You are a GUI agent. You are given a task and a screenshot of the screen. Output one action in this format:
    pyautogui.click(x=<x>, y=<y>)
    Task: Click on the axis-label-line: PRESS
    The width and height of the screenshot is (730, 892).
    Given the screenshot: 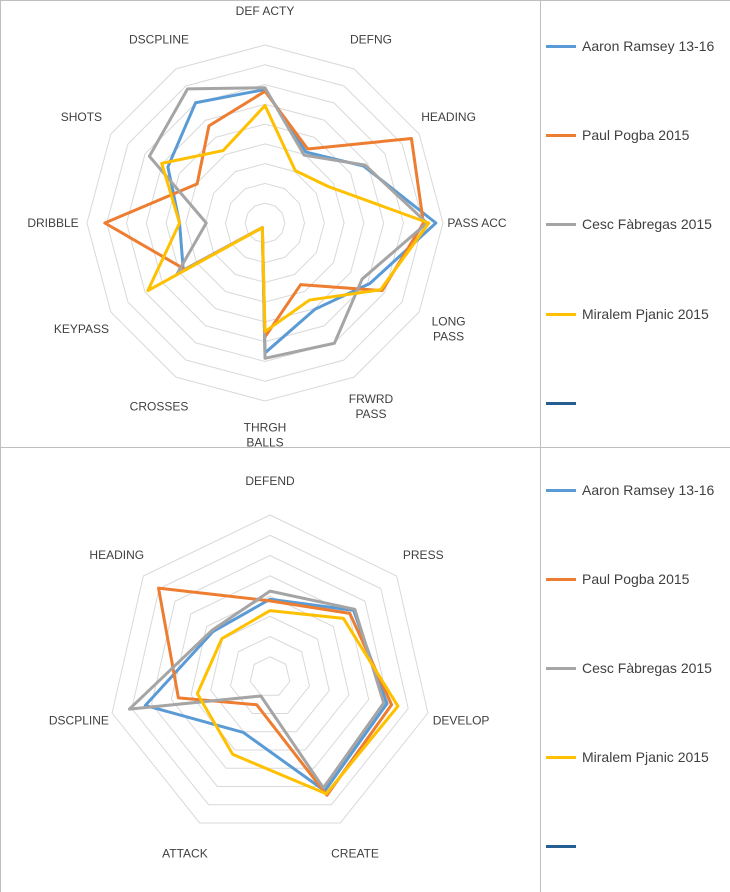 What is the action you would take?
    pyautogui.click(x=423, y=555)
    